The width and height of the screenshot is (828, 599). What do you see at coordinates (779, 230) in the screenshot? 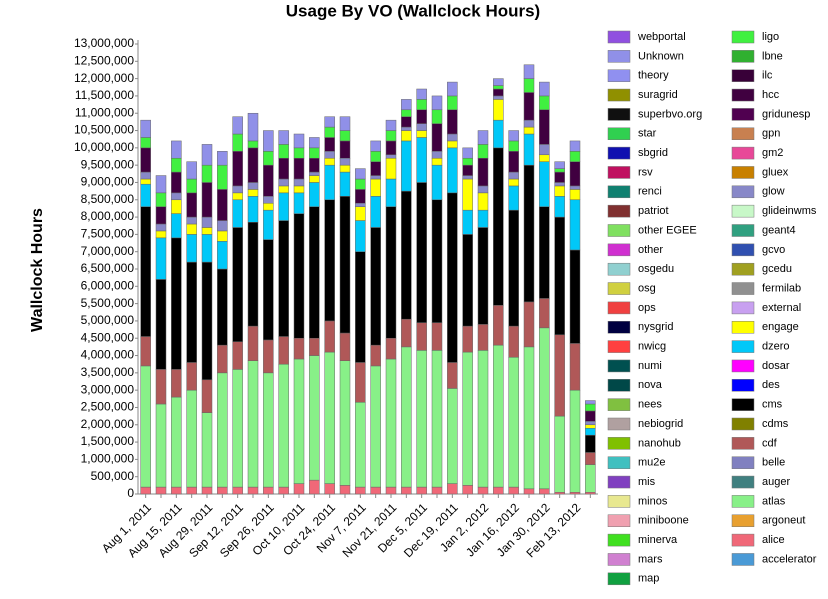
I see `legend-label: geant4` at bounding box center [779, 230].